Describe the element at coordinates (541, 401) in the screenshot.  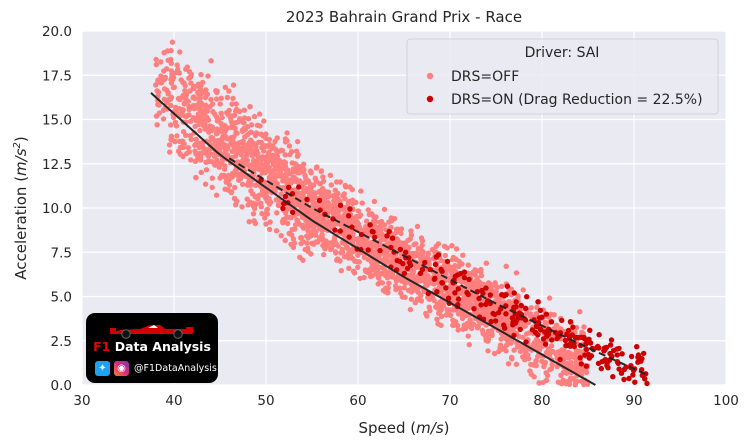
I see `x-tick-label: 80` at that location.